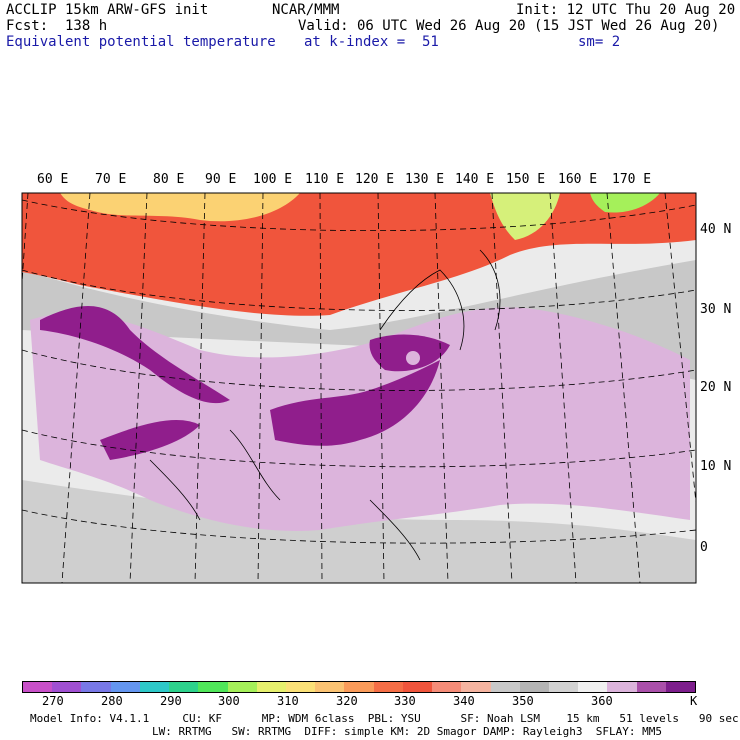 The height and width of the screenshot is (740, 740). I want to click on colorbar-label-280: 280, so click(112, 701).